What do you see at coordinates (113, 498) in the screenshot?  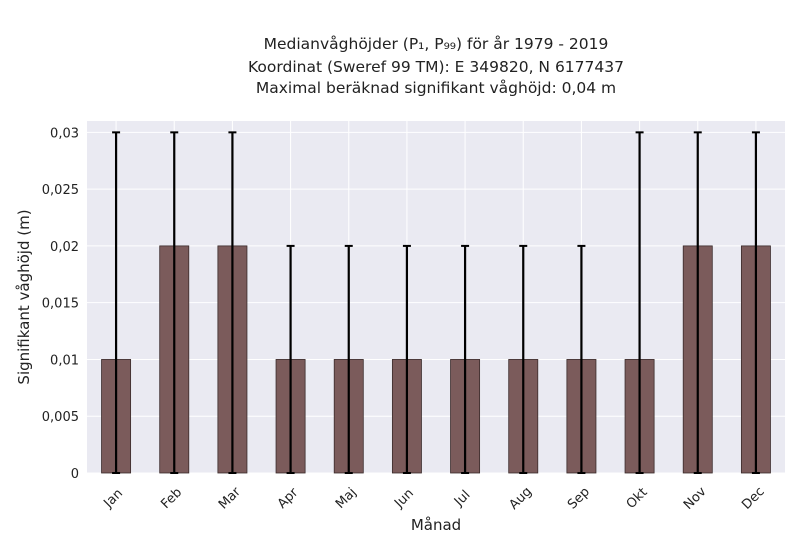 I see `x-tick-label: Jan` at bounding box center [113, 498].